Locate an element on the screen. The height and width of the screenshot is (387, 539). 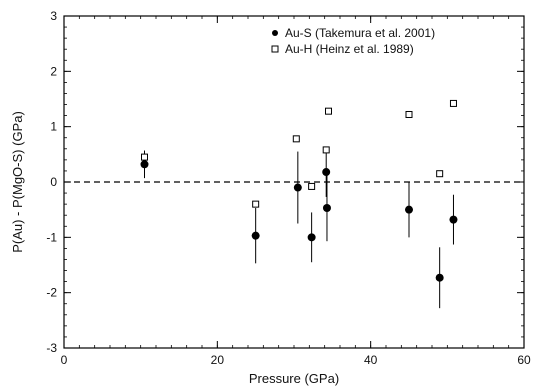
y-tick-label: -3 is located at coordinates (51, 348).